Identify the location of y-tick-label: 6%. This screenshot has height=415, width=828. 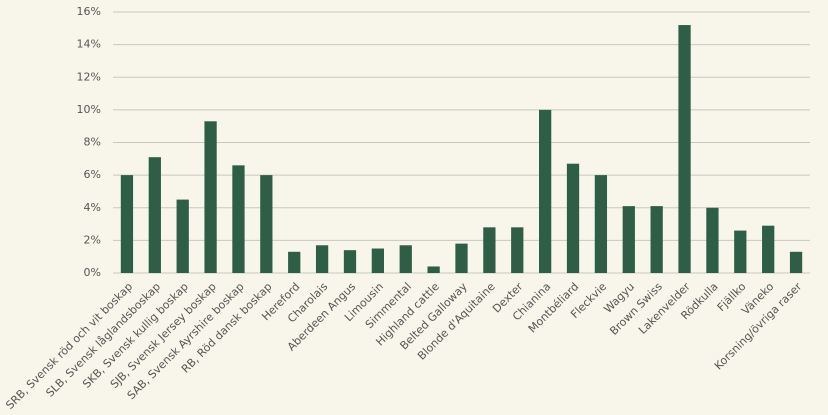
(92, 174).